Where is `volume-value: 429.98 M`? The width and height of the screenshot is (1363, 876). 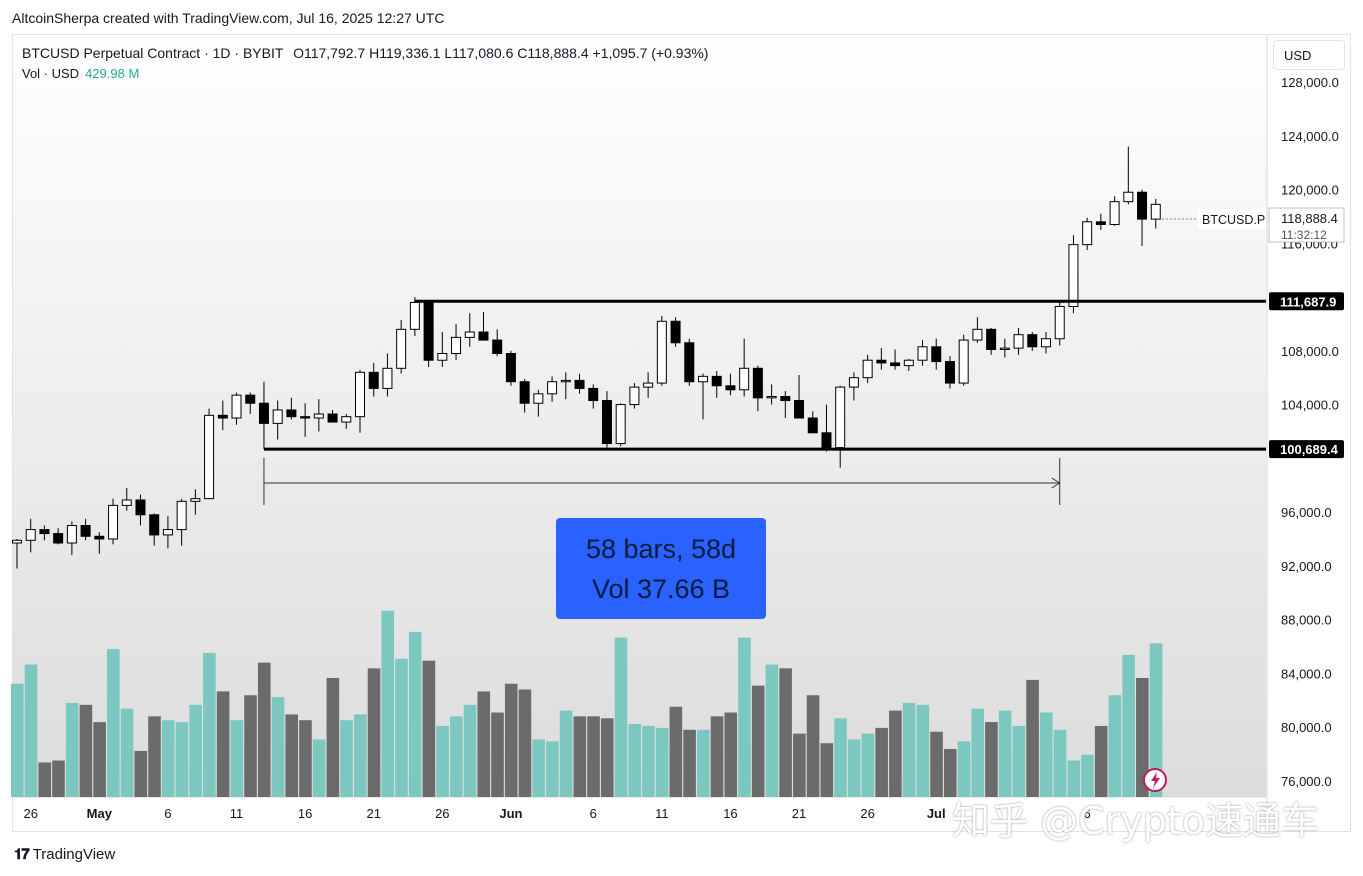
volume-value: 429.98 M is located at coordinates (112, 73).